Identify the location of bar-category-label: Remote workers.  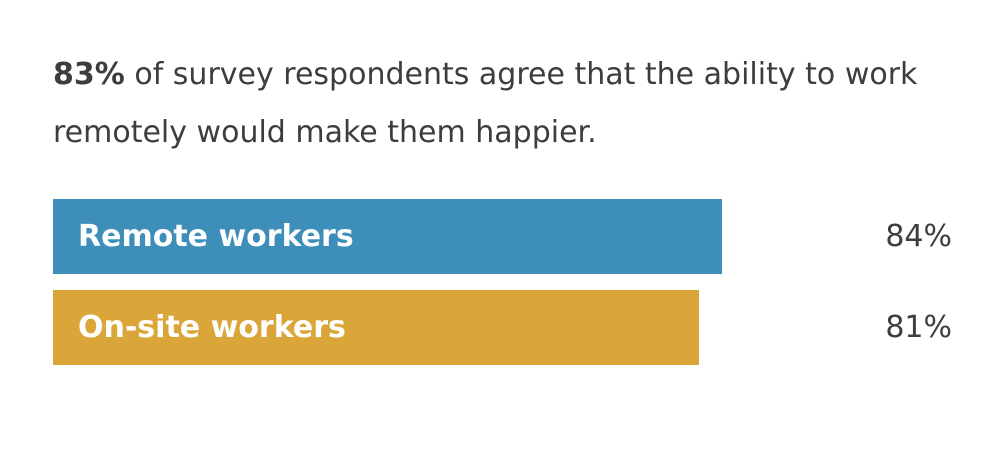
(216, 236).